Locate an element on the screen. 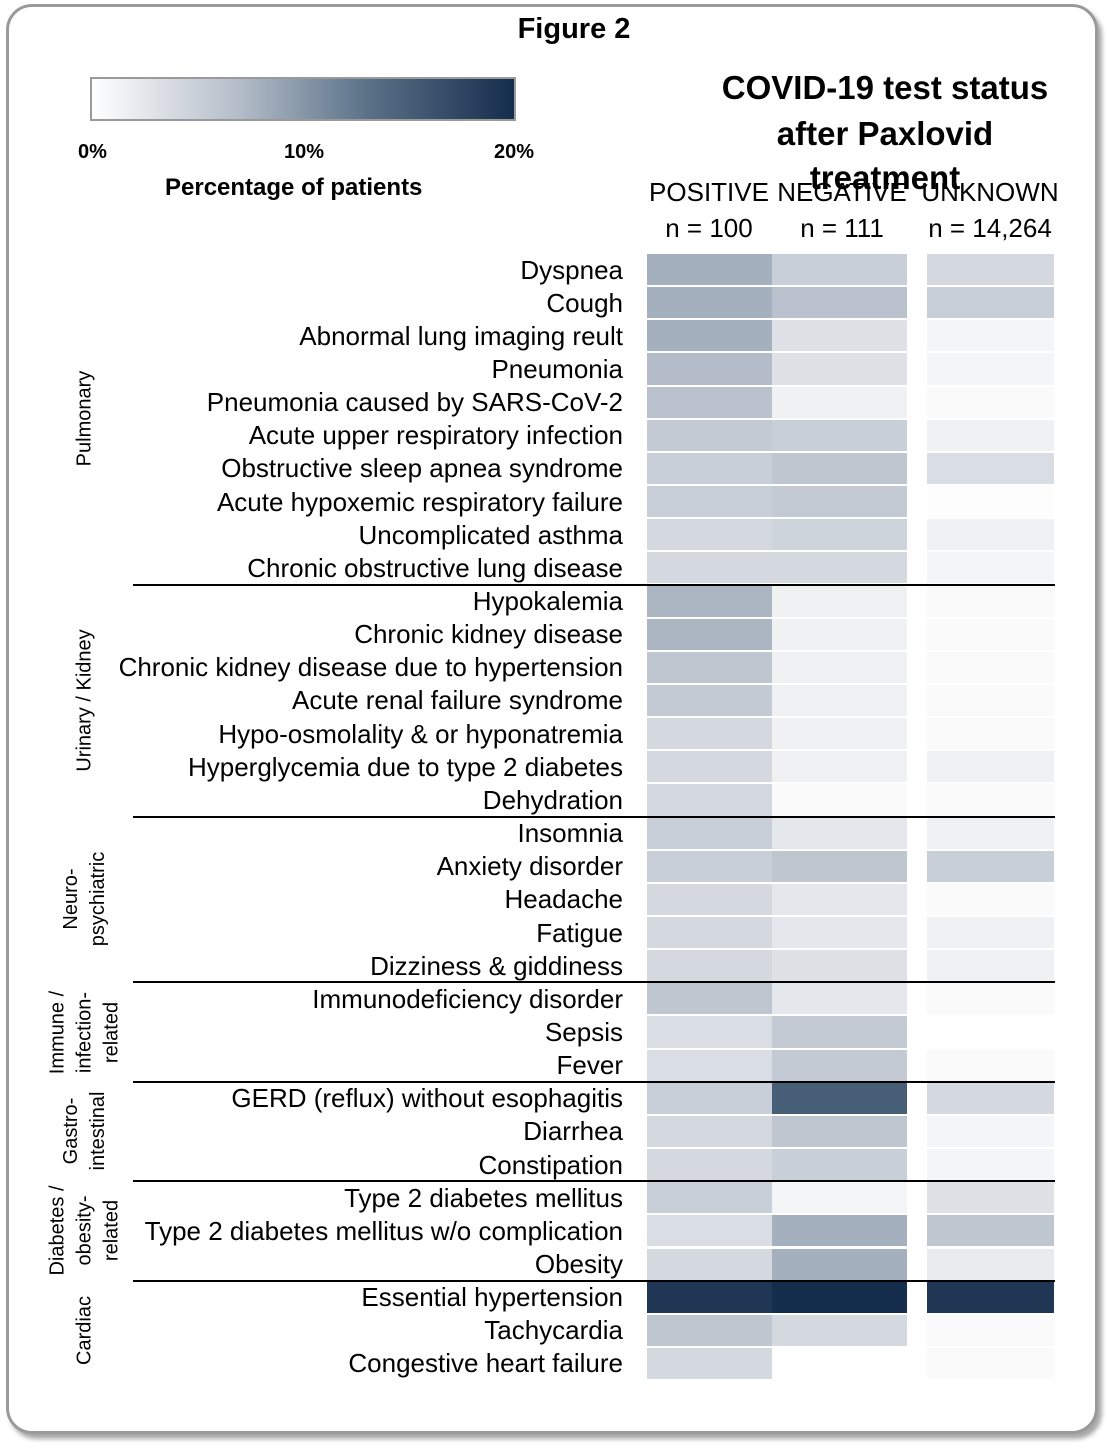  column-header: NEGATIVE is located at coordinates (842, 192).